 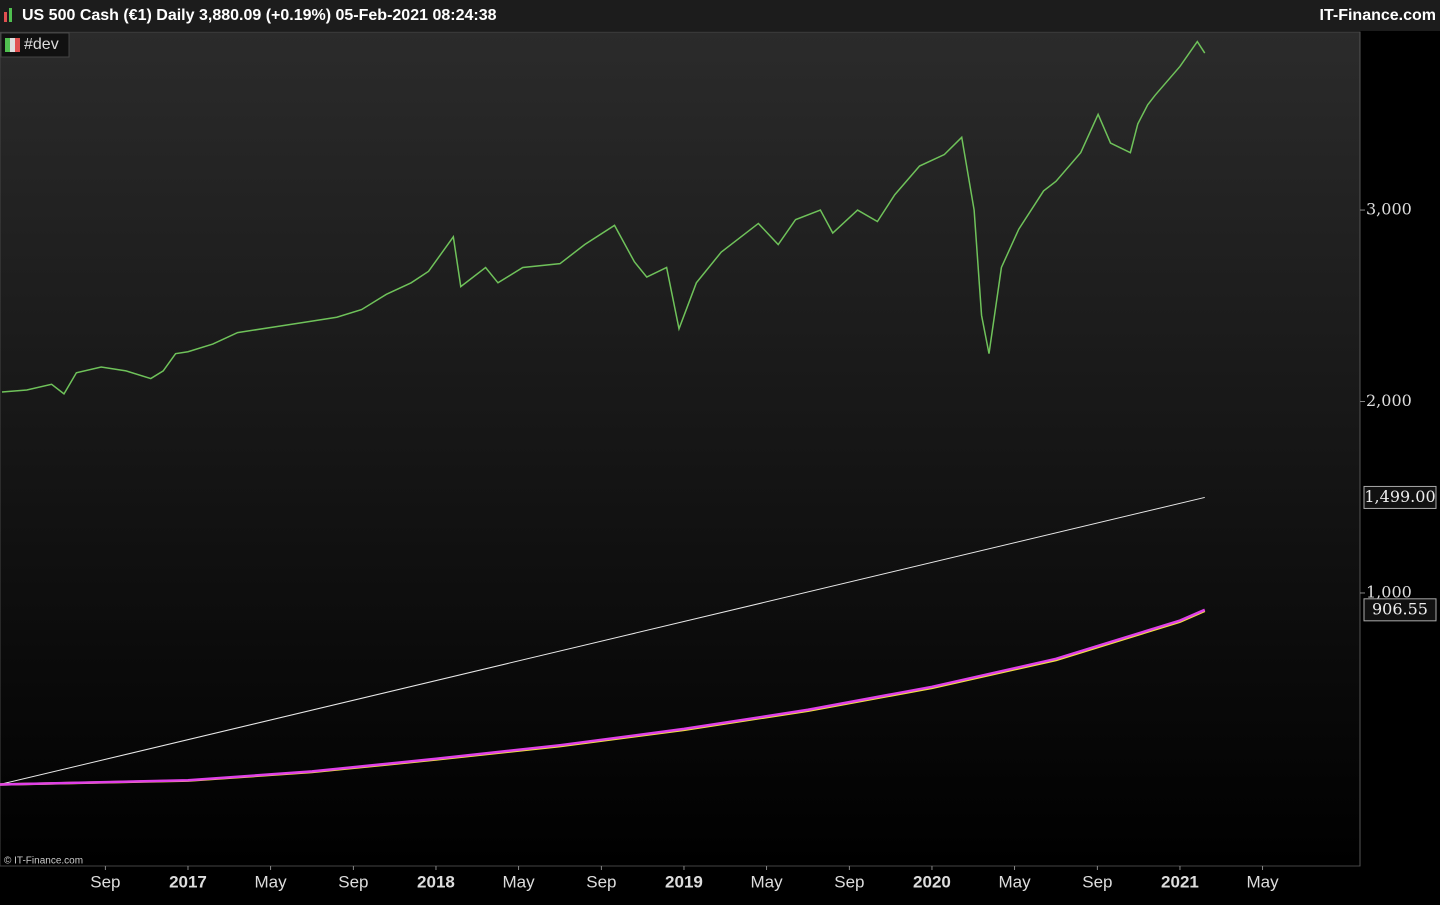 What do you see at coordinates (41, 44) in the screenshot?
I see `indicator-tag: #dev` at bounding box center [41, 44].